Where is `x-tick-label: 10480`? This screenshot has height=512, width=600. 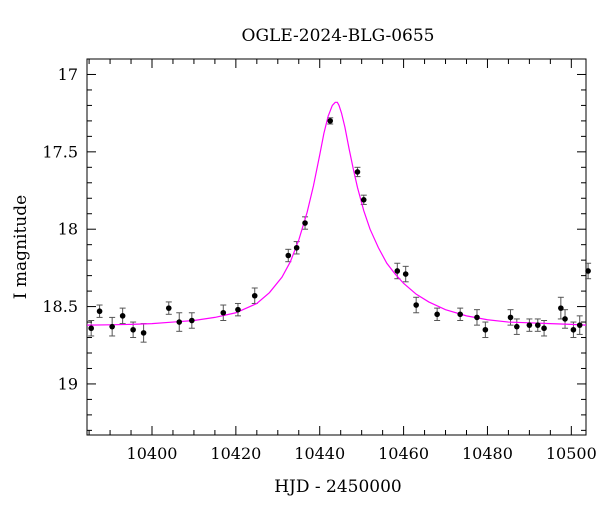 x-tick-label: 10480 is located at coordinates (487, 453).